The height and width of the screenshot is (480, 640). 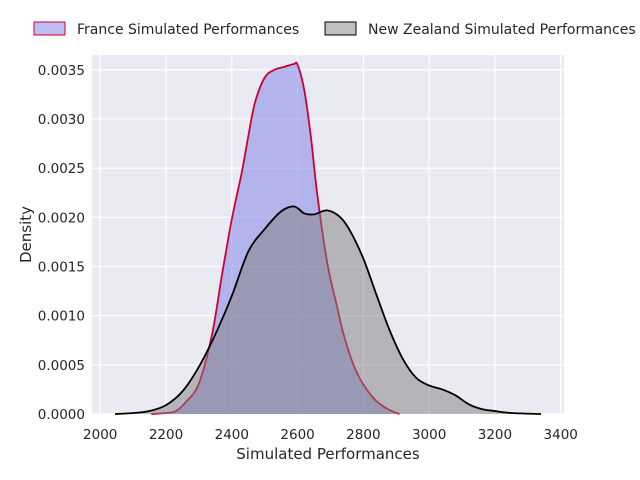 I want to click on x-axis-label: Simulated Performances, so click(x=328, y=454).